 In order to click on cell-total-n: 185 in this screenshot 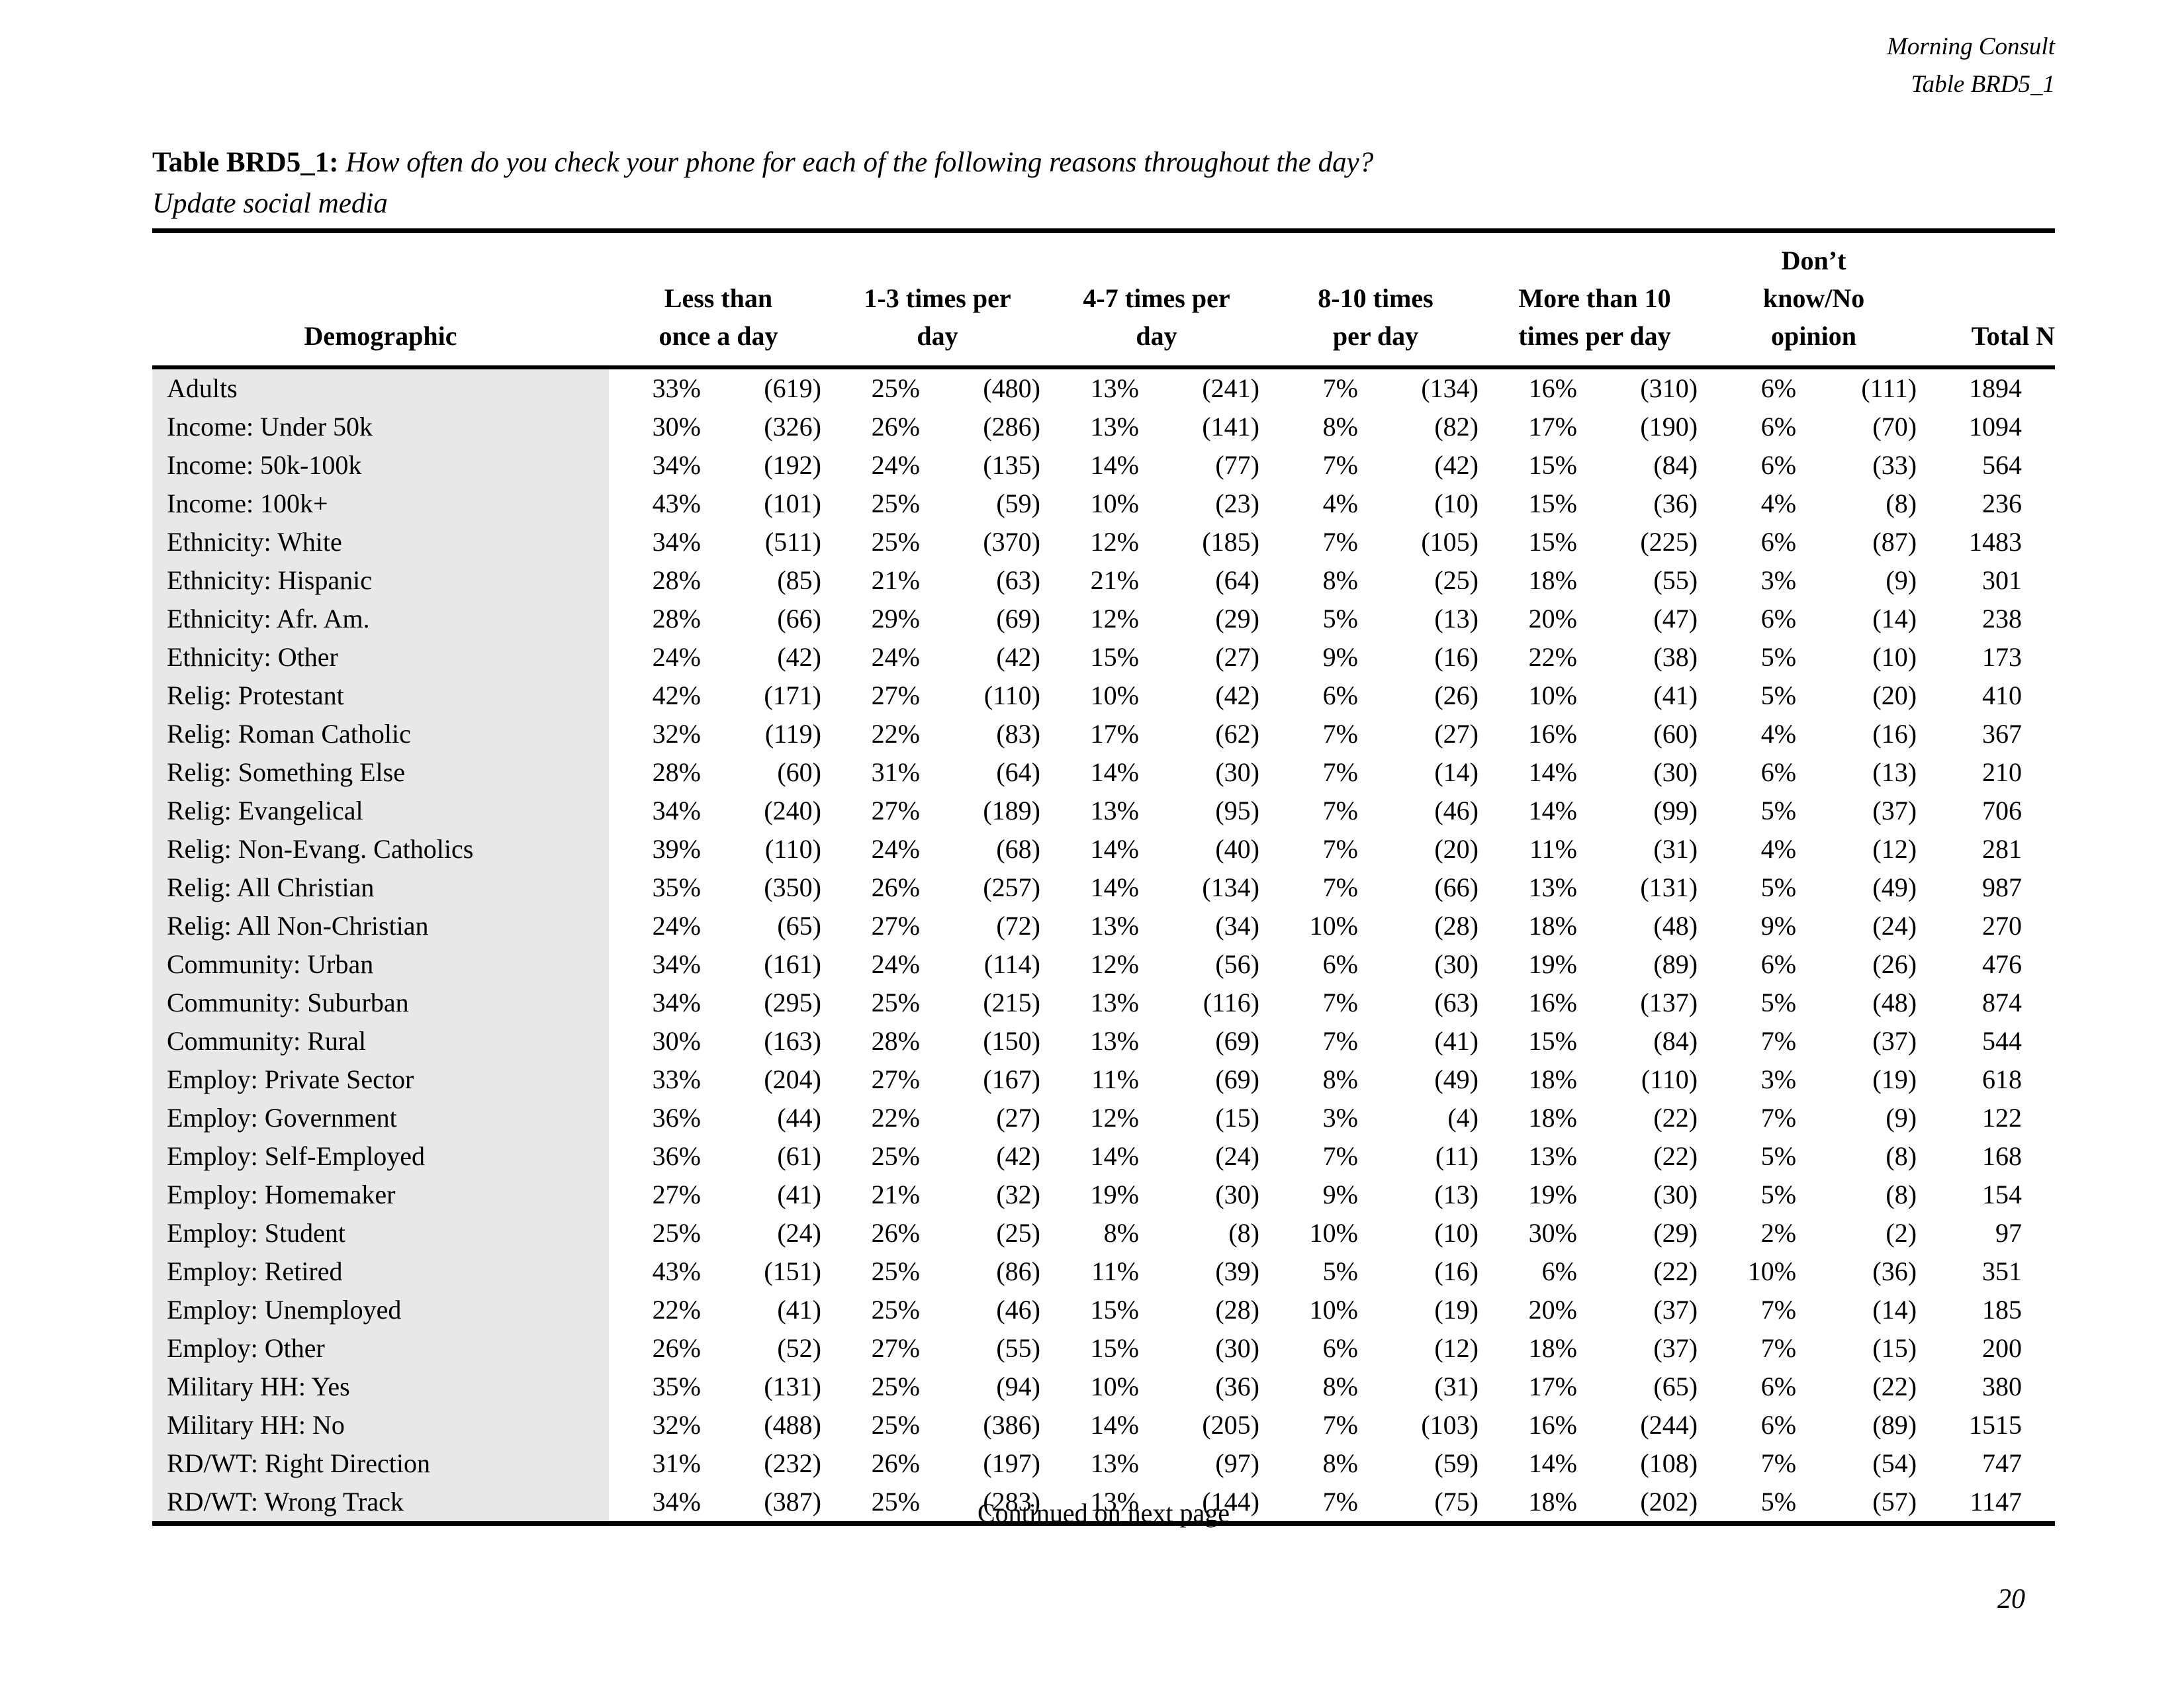, I will do `click(2002, 1310)`.